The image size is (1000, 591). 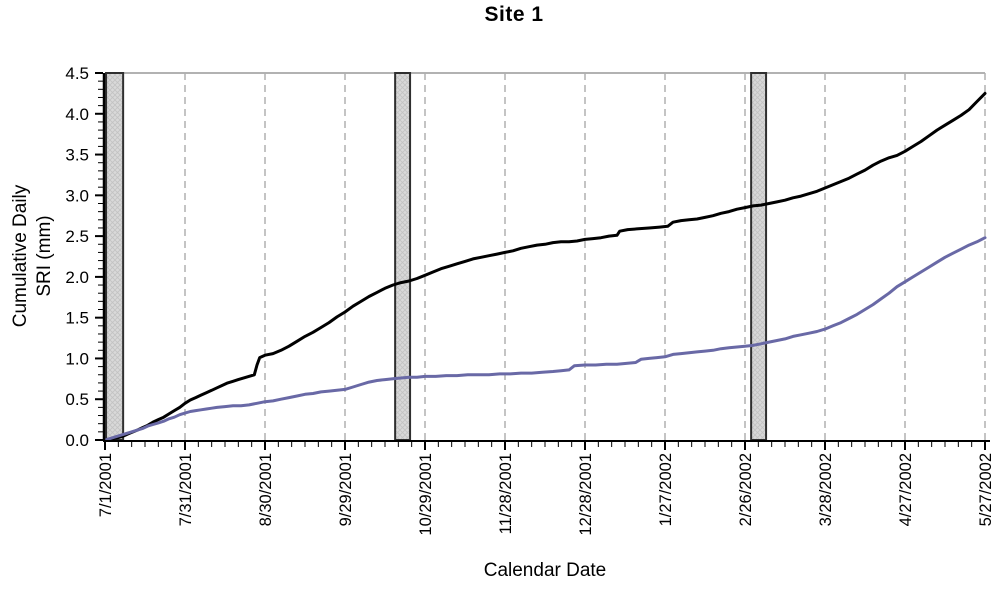 I want to click on x-tick-label: 1/27/2002, so click(x=666, y=489).